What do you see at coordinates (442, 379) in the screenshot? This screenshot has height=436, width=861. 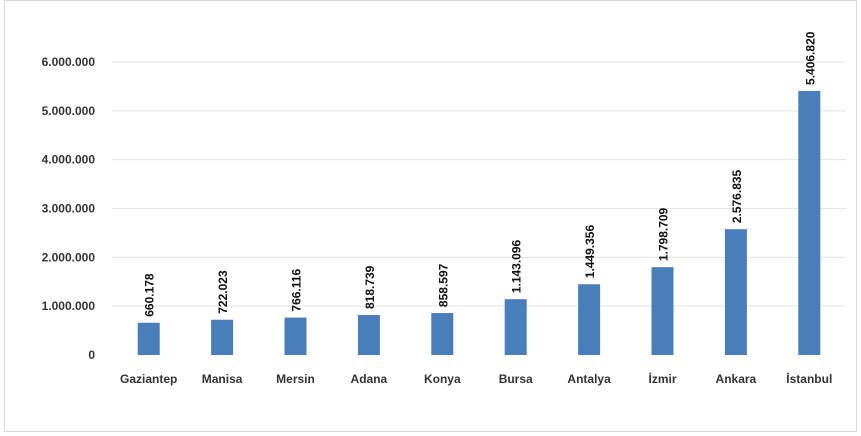 I see `x-tick-label: Konya` at bounding box center [442, 379].